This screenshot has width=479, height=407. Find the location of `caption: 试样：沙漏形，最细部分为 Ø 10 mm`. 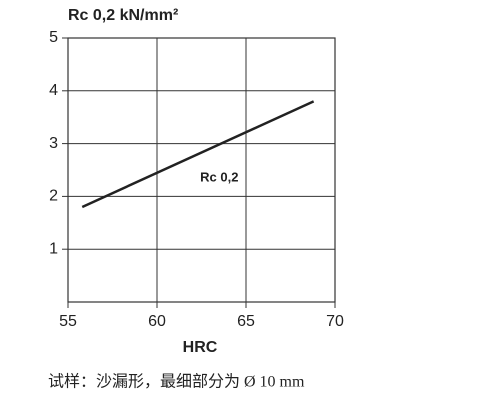

caption: 试样：沙漏形，最细部分为 Ø 10 mm is located at coordinates (176, 382).